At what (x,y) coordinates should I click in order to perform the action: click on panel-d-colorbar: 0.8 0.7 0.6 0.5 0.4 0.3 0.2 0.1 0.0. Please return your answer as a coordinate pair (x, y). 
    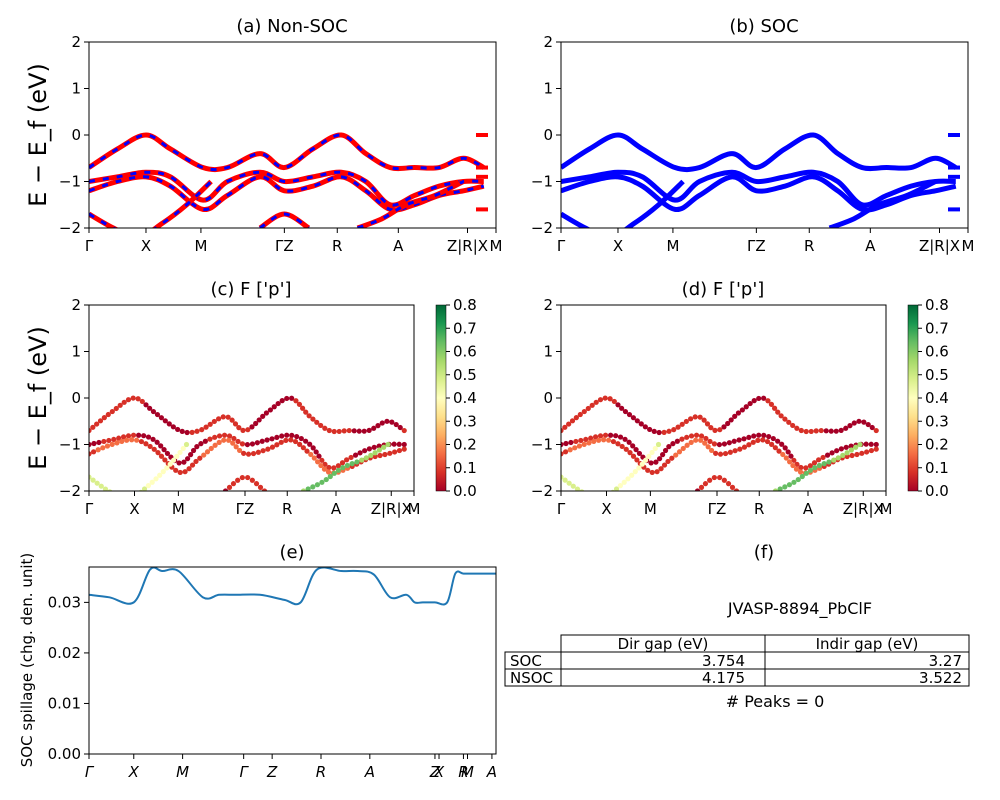
    Looking at the image, I should click on (928, 398).